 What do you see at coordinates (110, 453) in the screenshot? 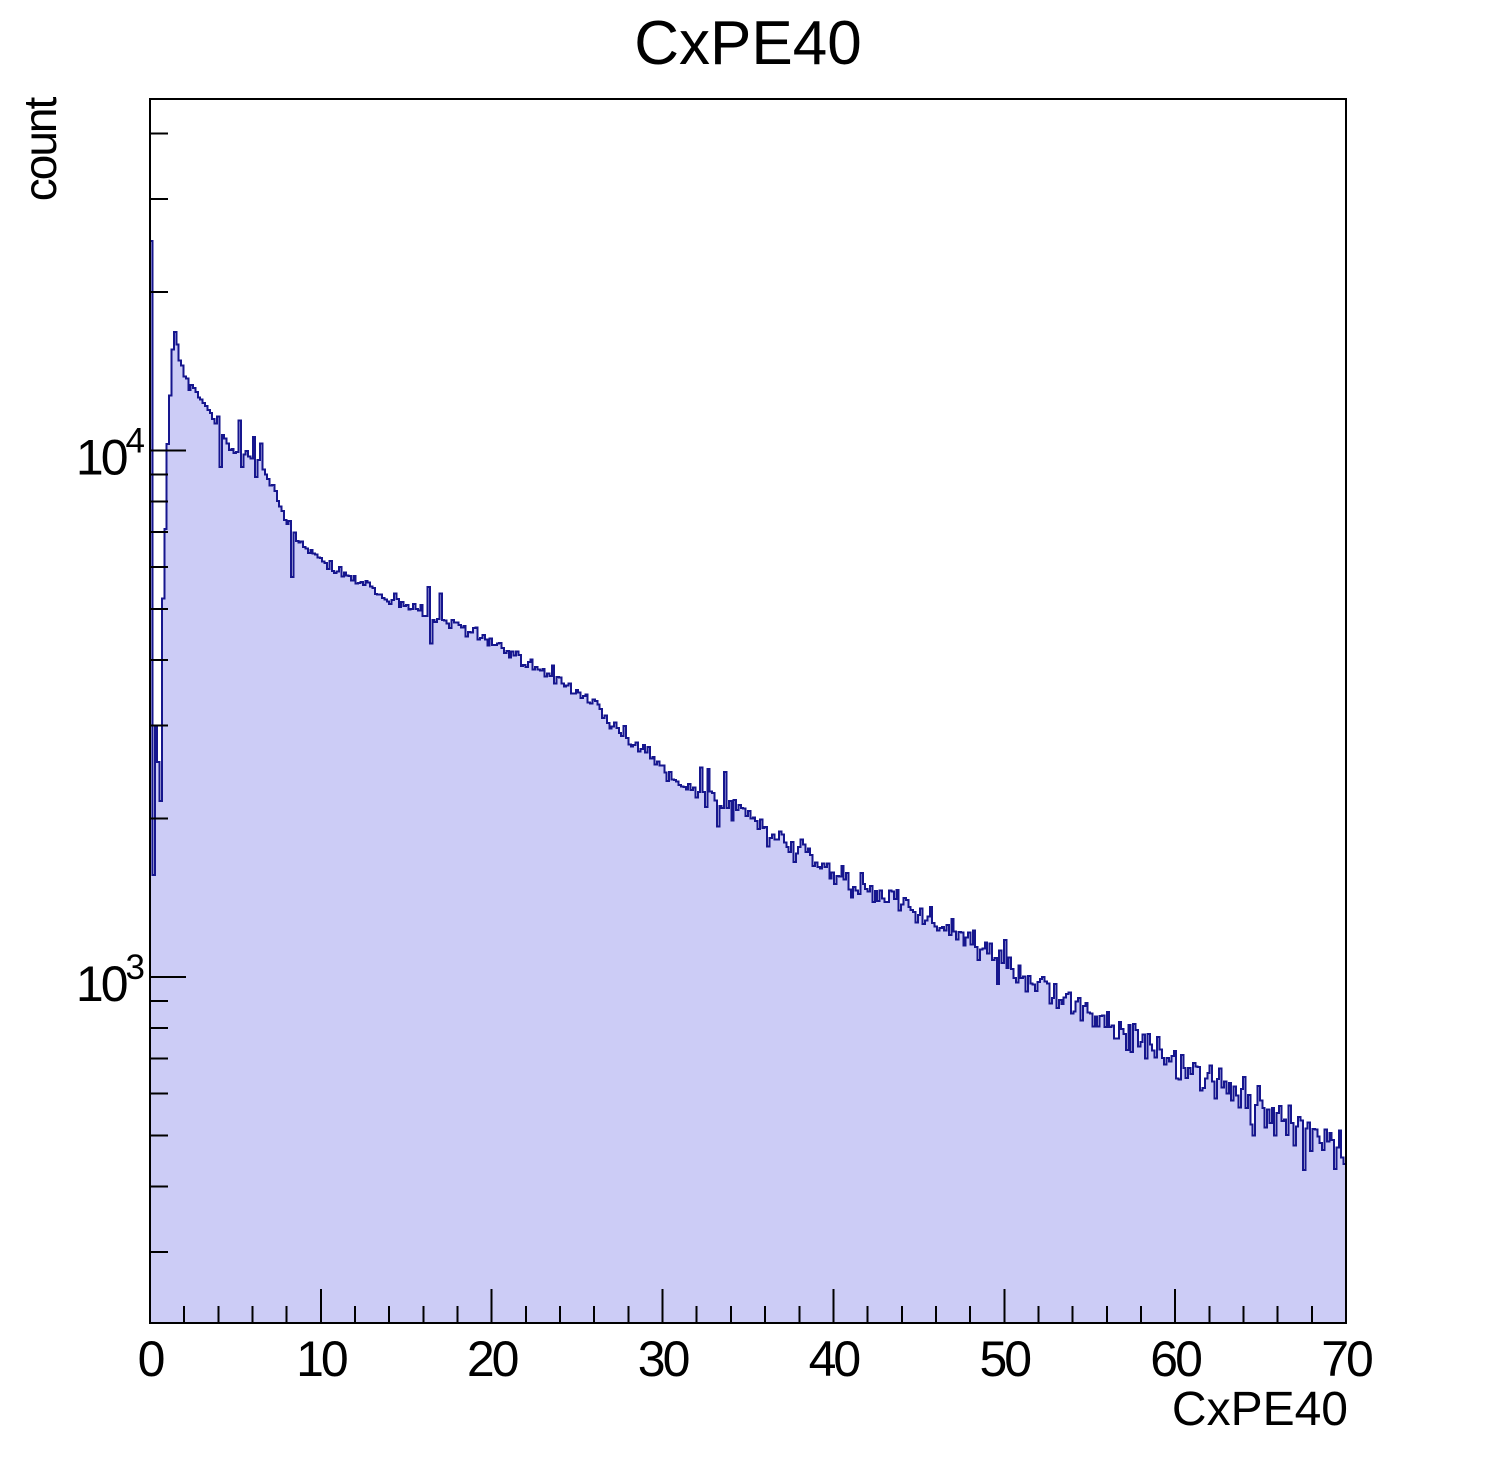
I see `y-tick-label: 10⁴` at bounding box center [110, 453].